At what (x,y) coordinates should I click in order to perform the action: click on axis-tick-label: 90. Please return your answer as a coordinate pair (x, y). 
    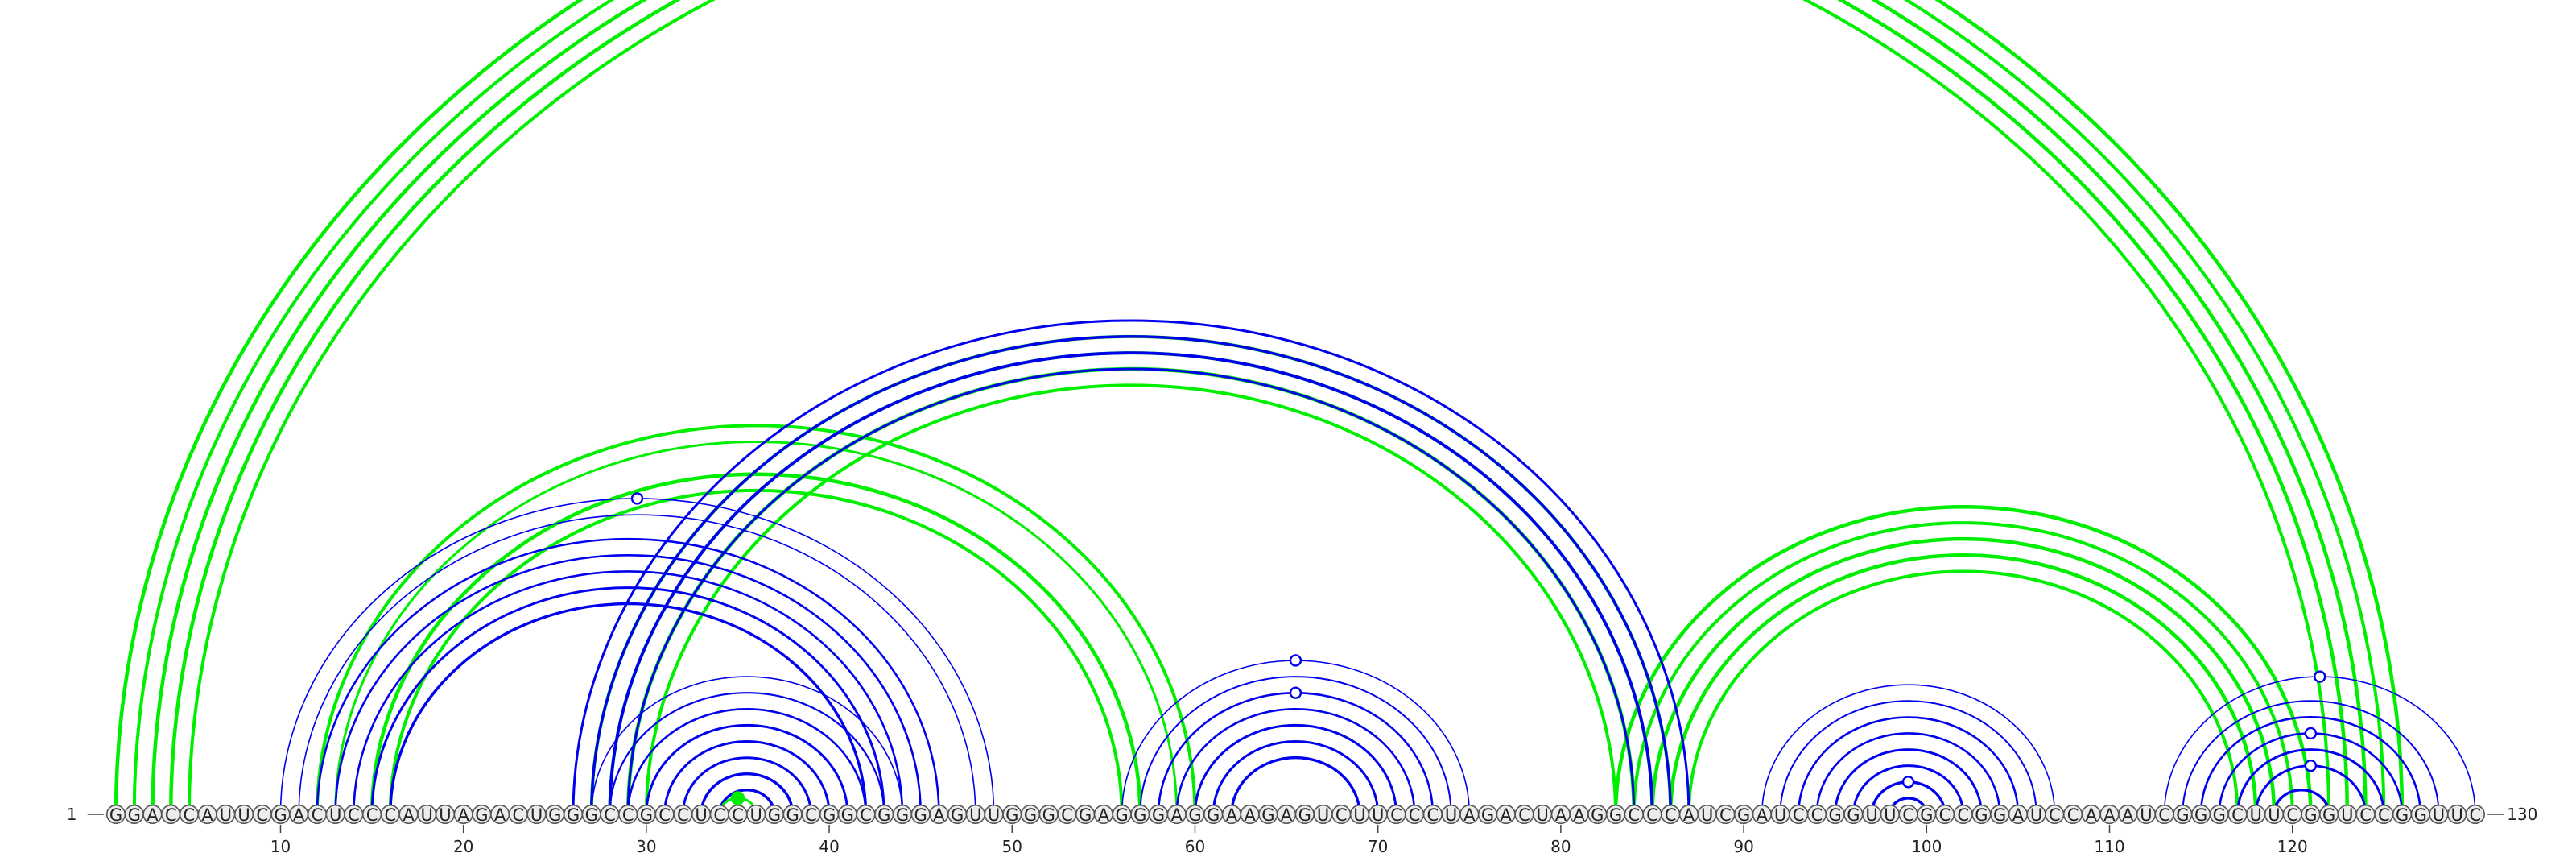
    Looking at the image, I should click on (1743, 846).